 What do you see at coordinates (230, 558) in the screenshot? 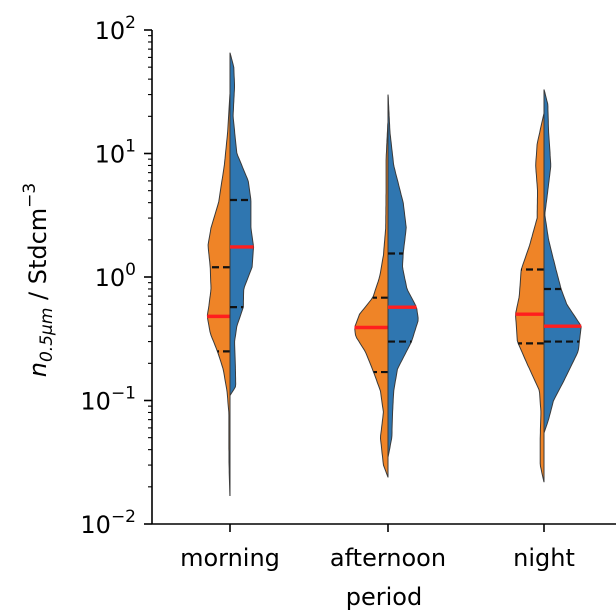
I see `x-tick-label: morning` at bounding box center [230, 558].